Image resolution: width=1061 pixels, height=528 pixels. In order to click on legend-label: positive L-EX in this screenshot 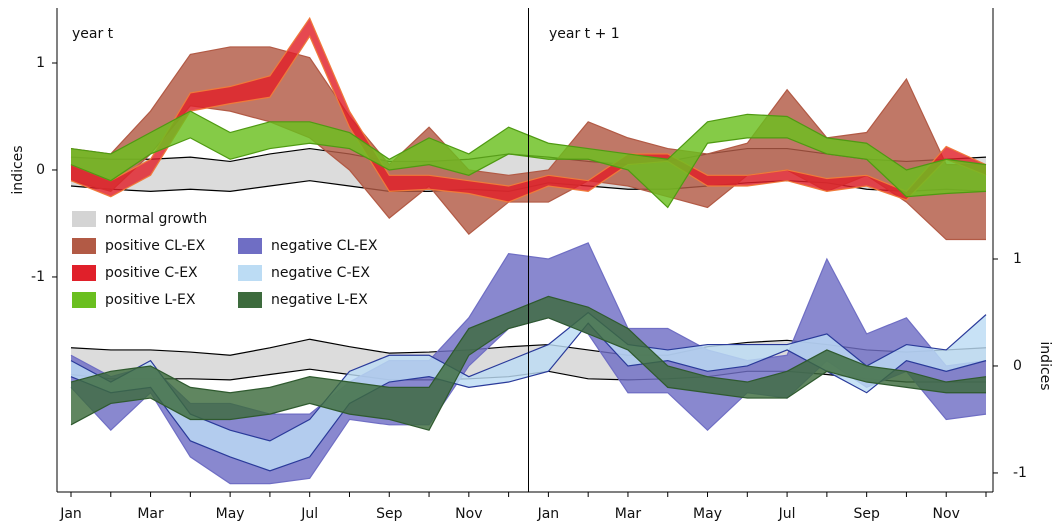, I will do `click(150, 300)`.